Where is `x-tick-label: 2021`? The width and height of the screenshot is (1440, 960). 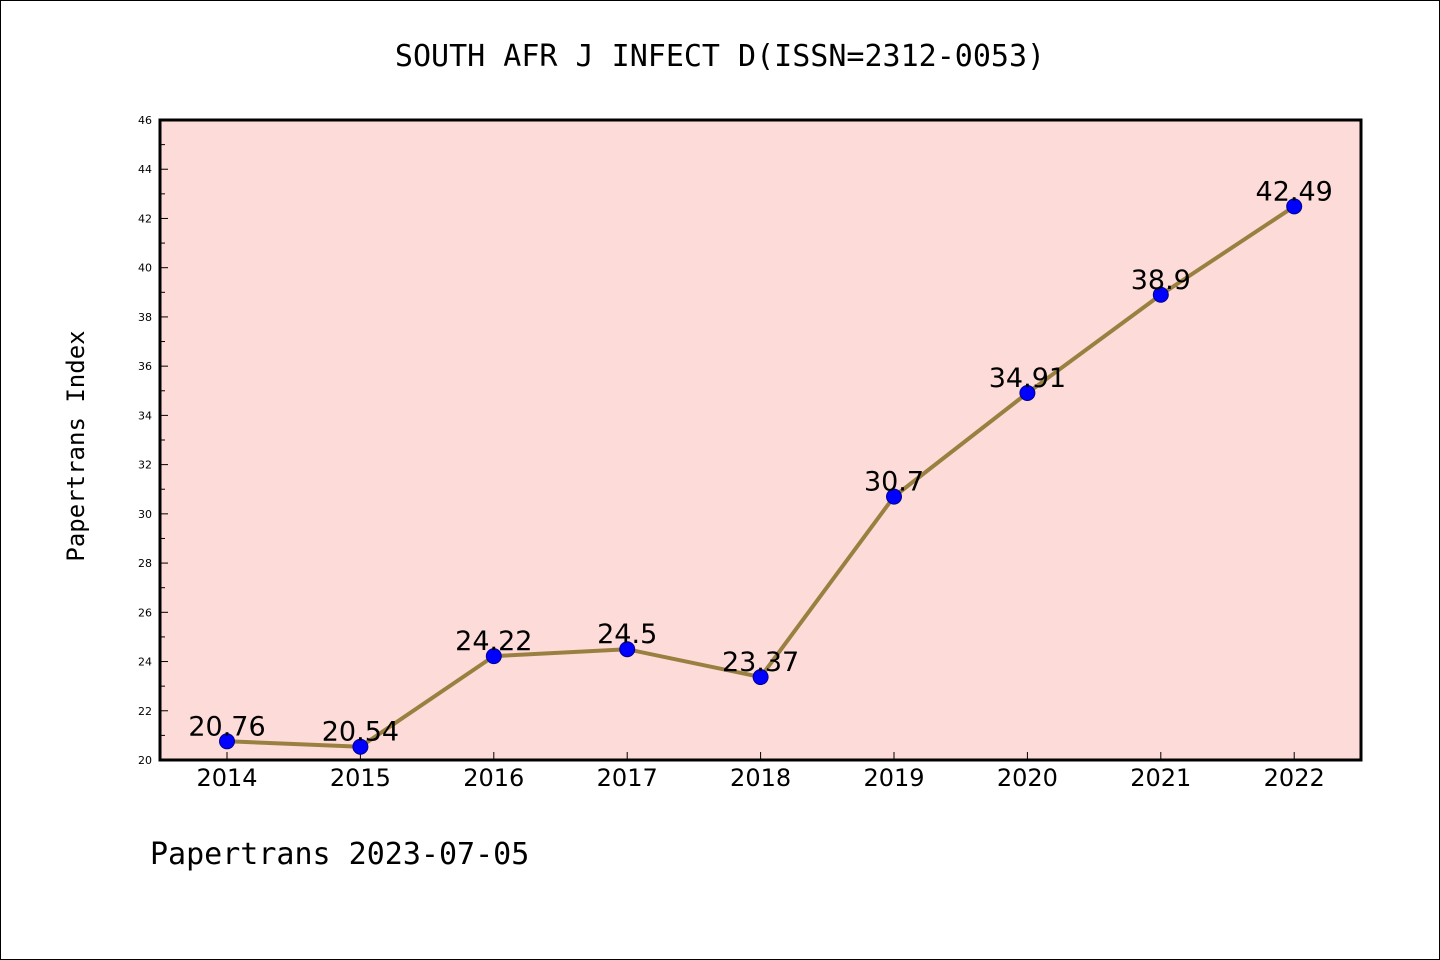
x-tick-label: 2021 is located at coordinates (1160, 778).